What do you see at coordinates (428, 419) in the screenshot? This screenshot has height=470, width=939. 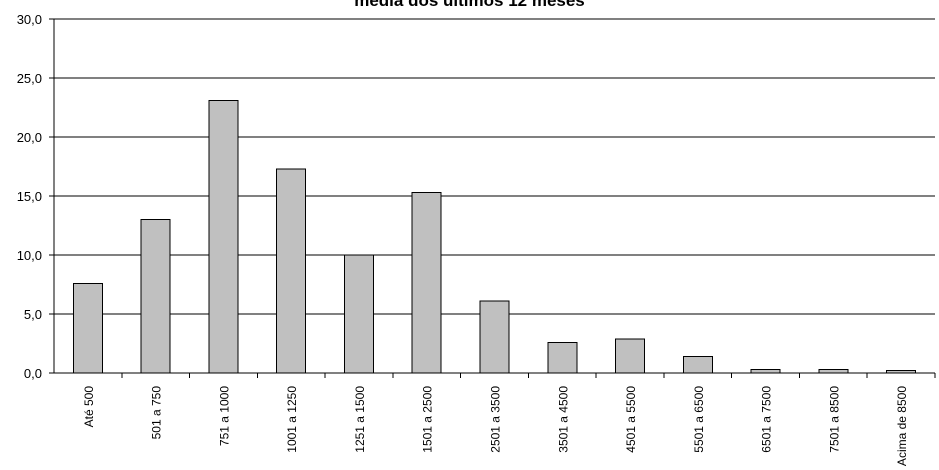 I see `x-tick-label: 1501 a 2500` at bounding box center [428, 419].